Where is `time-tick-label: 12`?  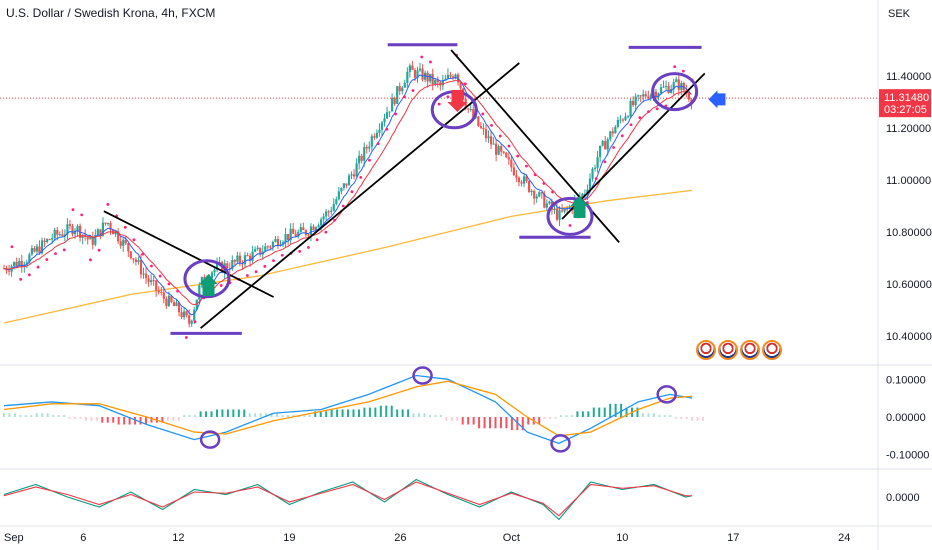 time-tick-label: 12 is located at coordinates (178, 538).